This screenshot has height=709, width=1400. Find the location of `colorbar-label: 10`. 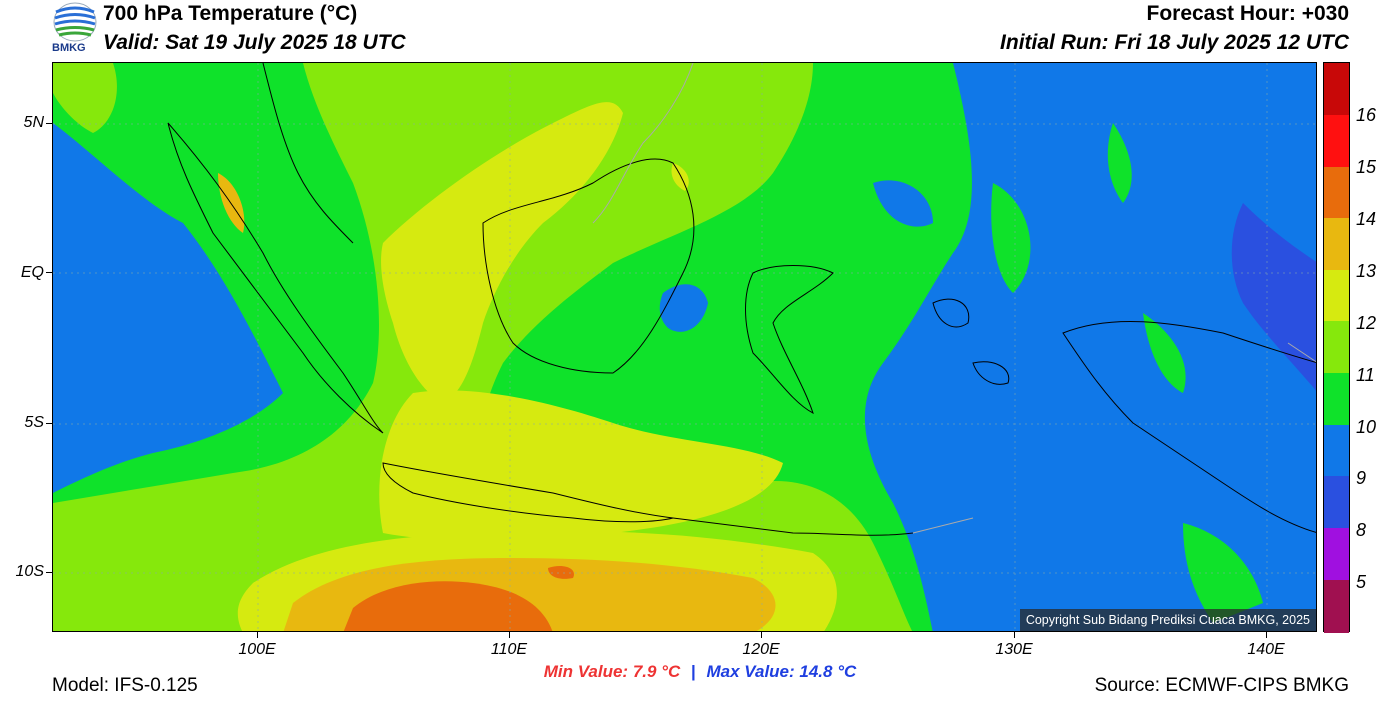

colorbar-label: 10 is located at coordinates (1366, 427).